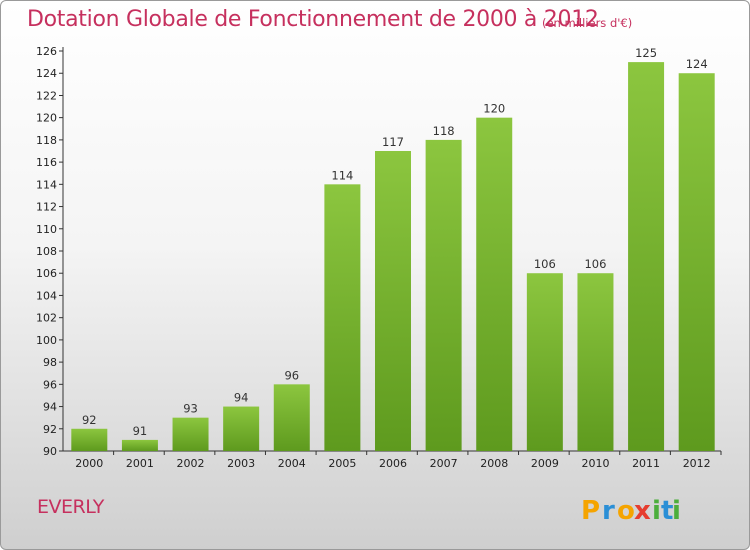 The width and height of the screenshot is (750, 550). Describe the element at coordinates (646, 256) in the screenshot. I see `bar-2011` at that location.